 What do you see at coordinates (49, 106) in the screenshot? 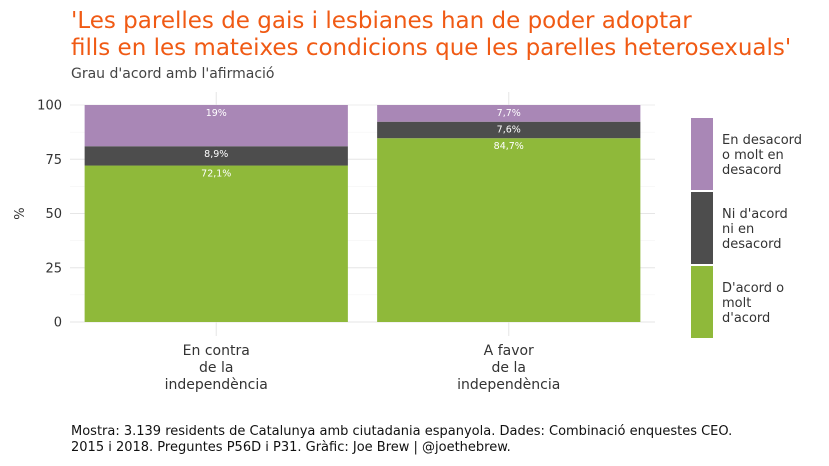
I see `y-tick-label: 100` at bounding box center [49, 106].